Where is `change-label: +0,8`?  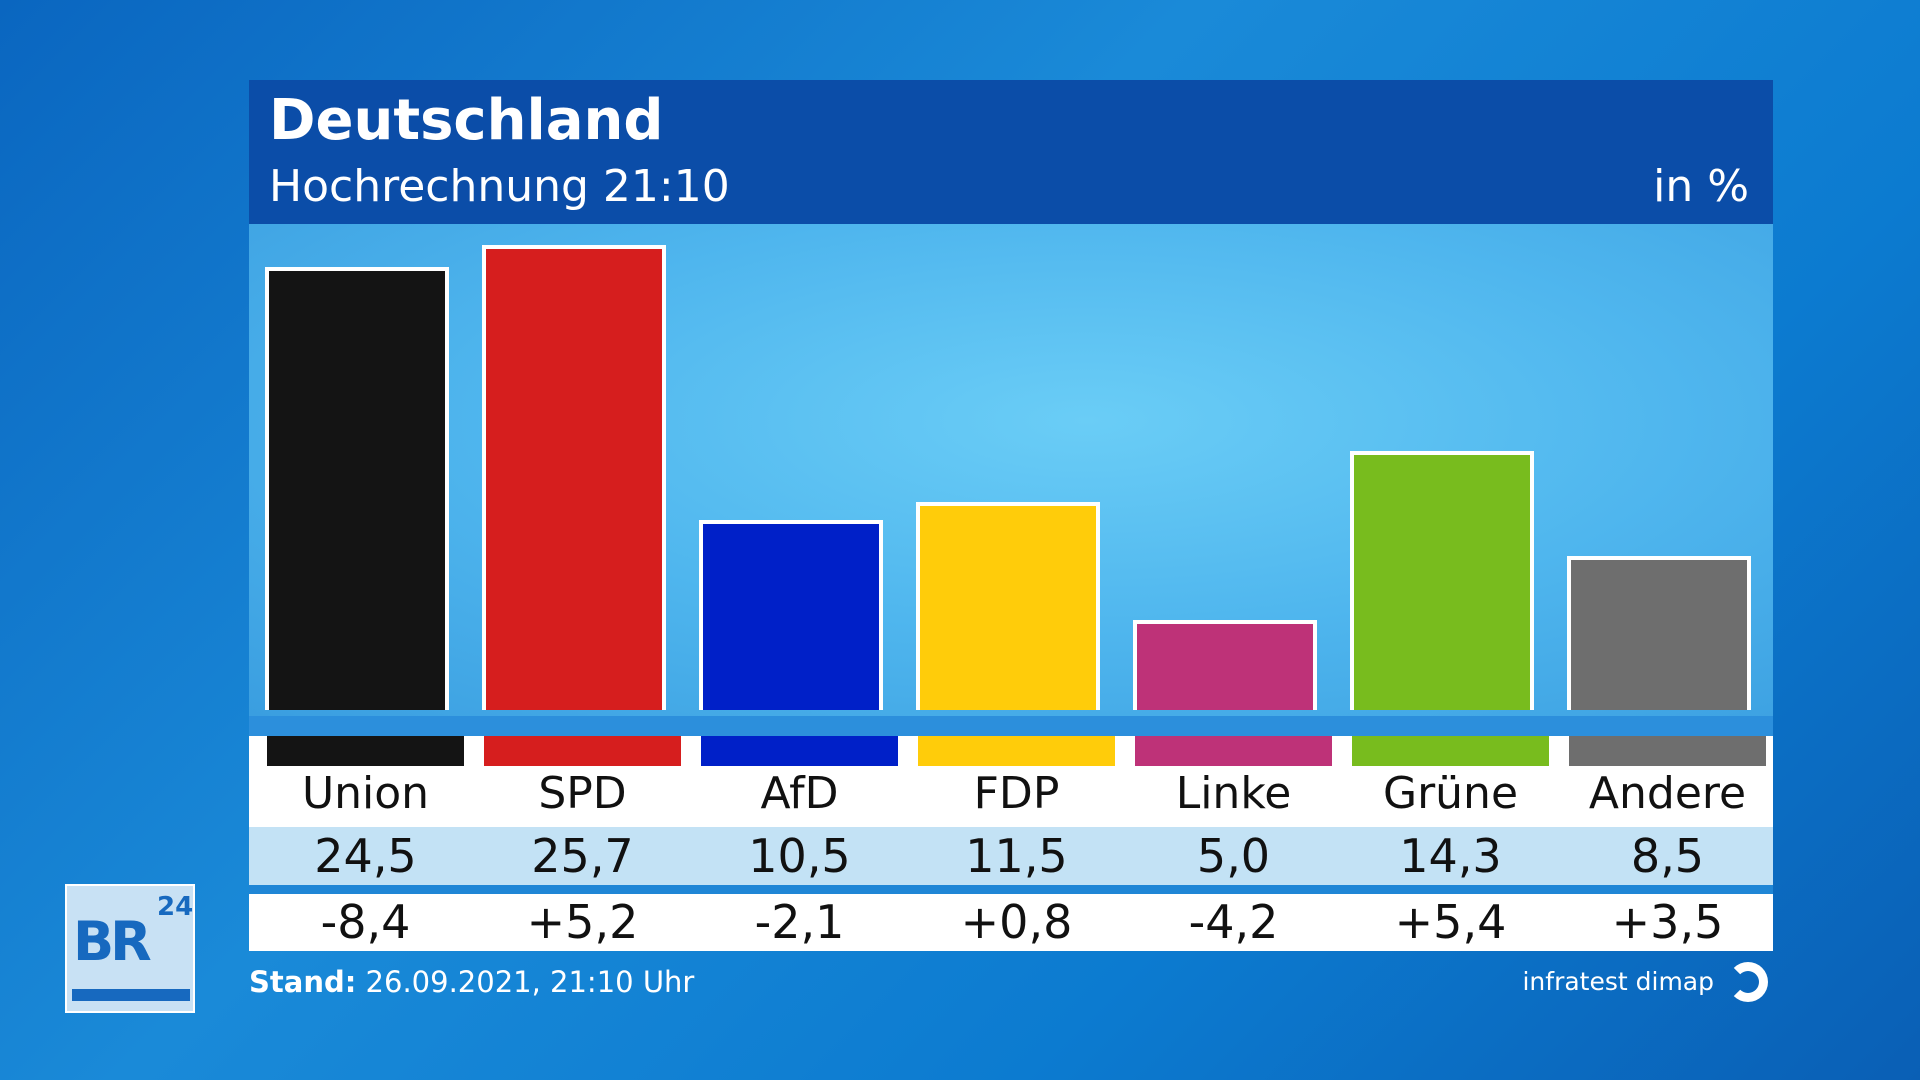 change-label: +0,8 is located at coordinates (1016, 922).